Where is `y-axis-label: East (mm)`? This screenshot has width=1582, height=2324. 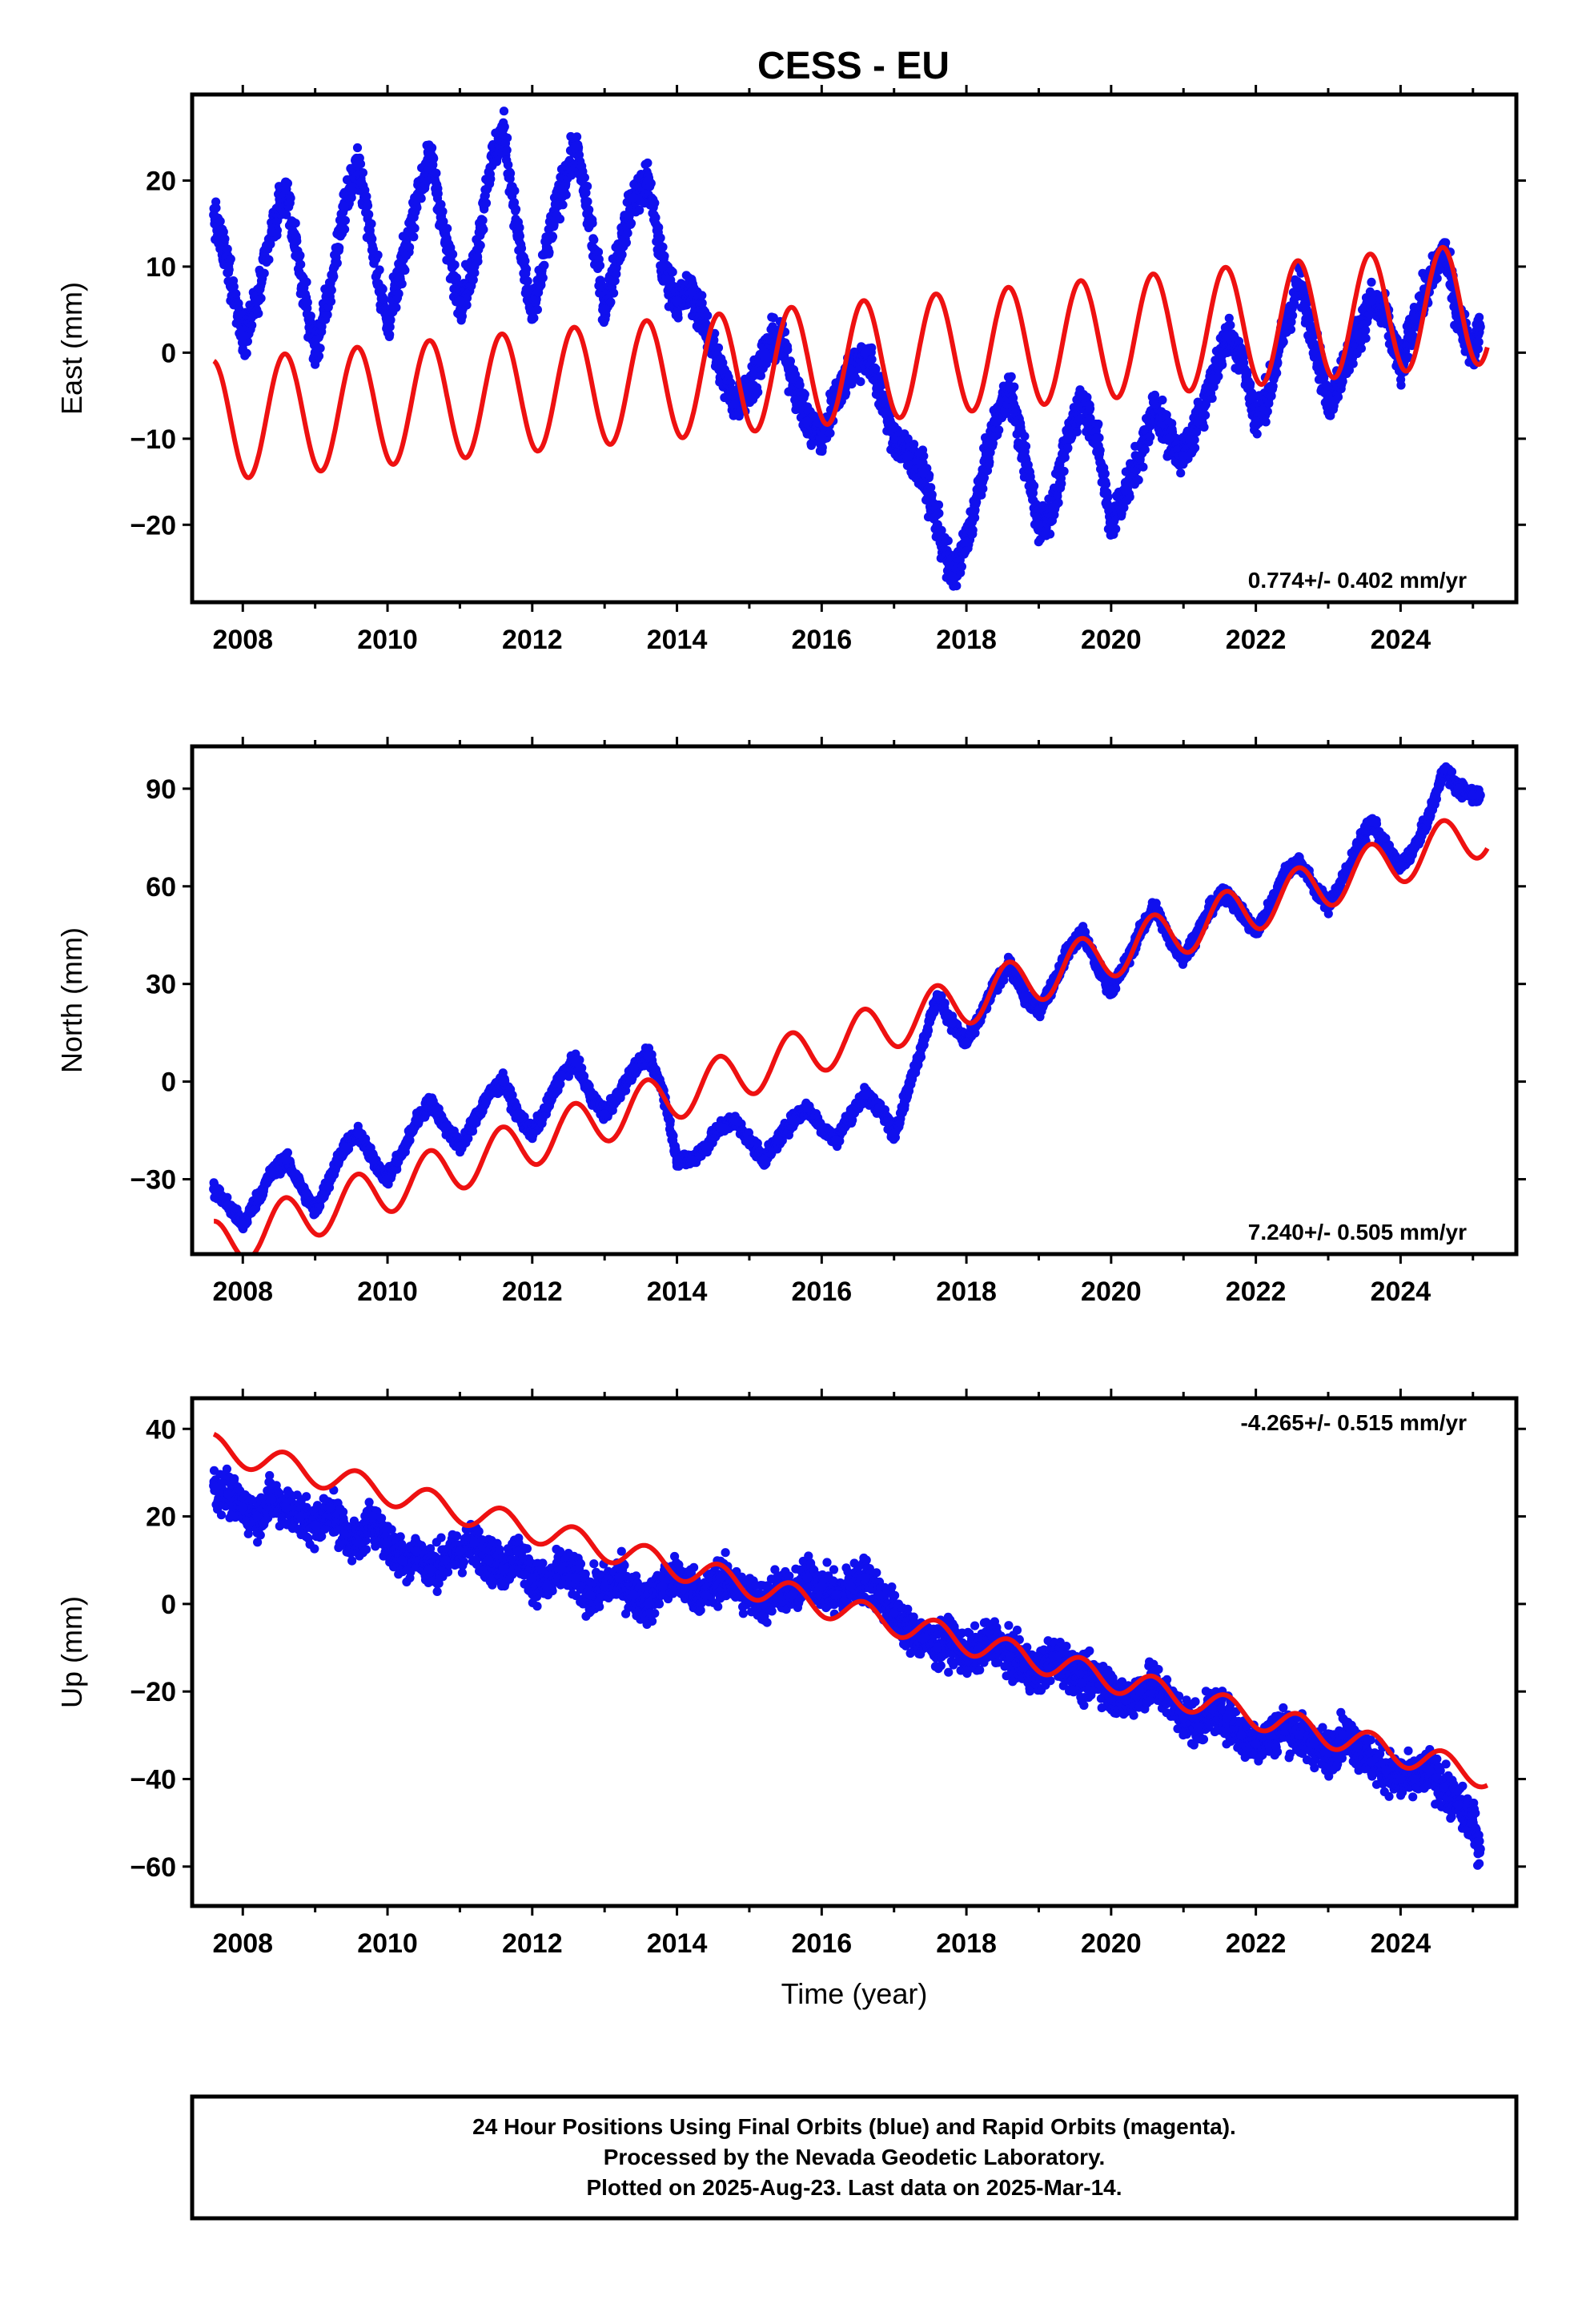
y-axis-label: East (mm) is located at coordinates (71, 348).